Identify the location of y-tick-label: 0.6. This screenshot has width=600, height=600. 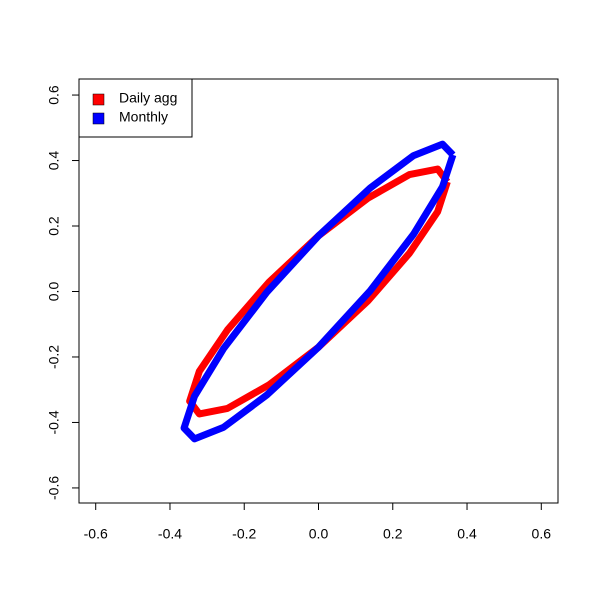
(54, 95).